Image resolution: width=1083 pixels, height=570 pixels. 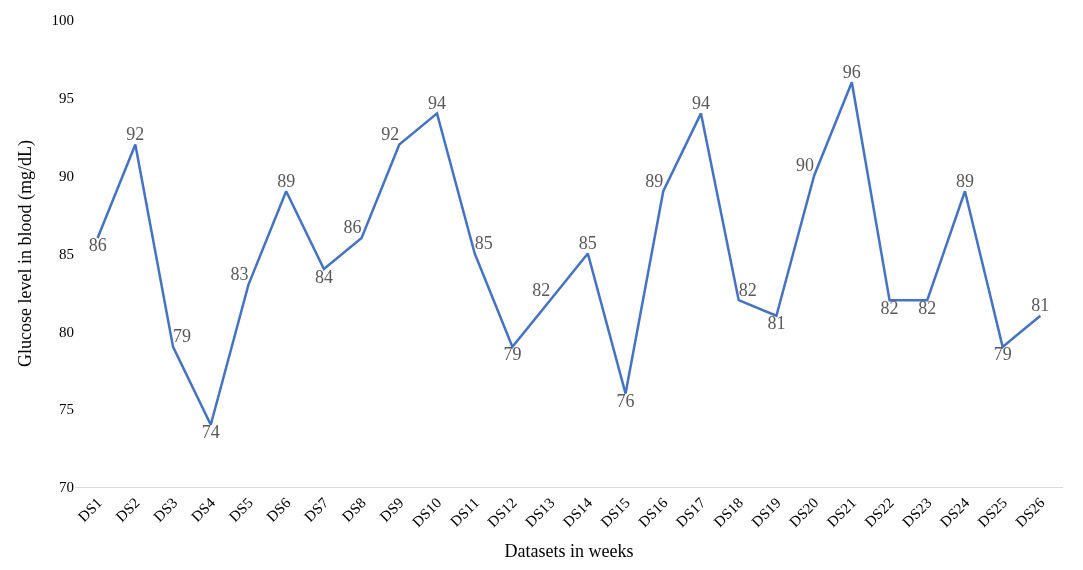 I want to click on y-tick-label: 75, so click(x=66, y=409).